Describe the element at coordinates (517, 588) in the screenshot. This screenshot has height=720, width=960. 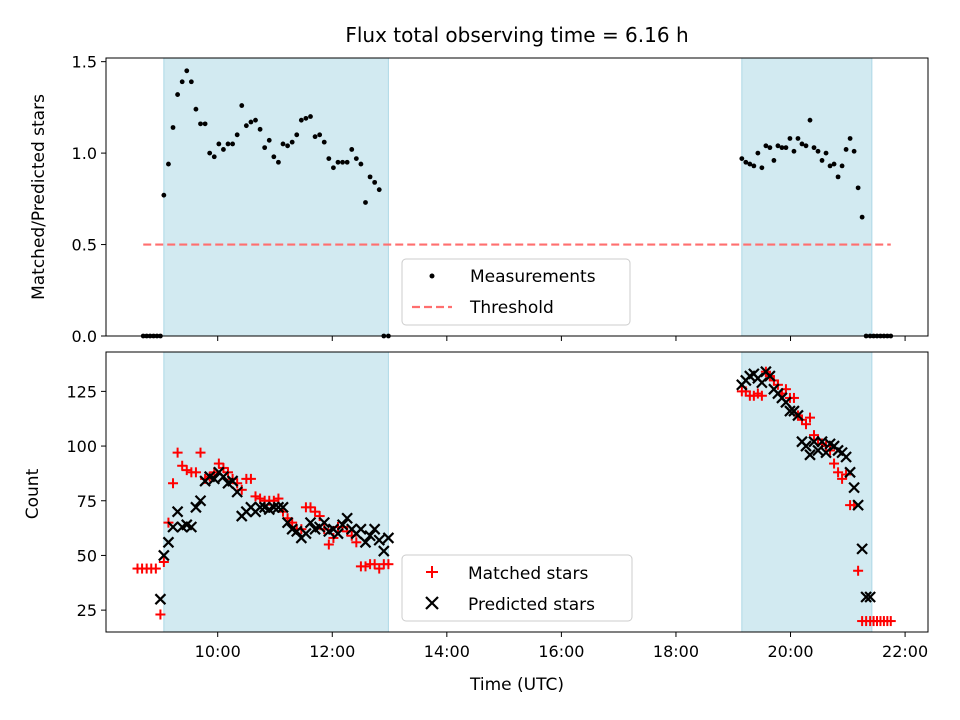
I see `bottom-legend-box` at that location.